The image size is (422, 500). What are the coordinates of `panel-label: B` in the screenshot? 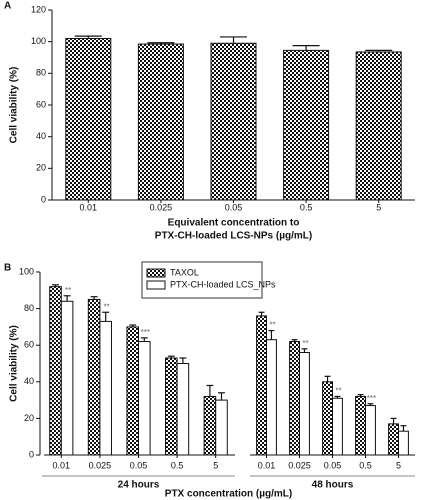 It's located at (7, 268).